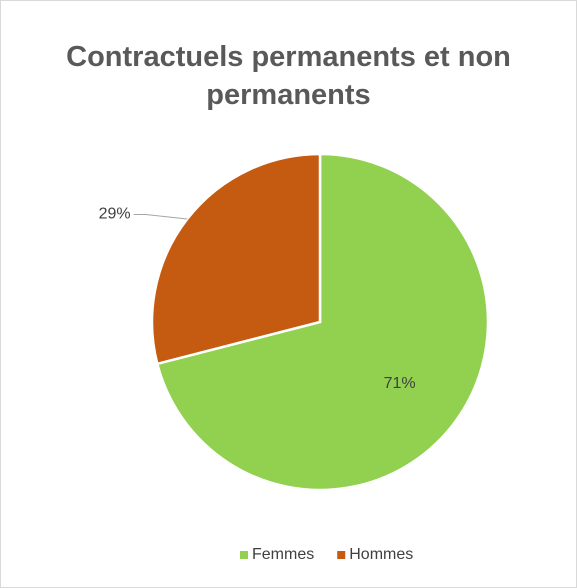 Image resolution: width=577 pixels, height=588 pixels. What do you see at coordinates (236, 259) in the screenshot?
I see `pie-slice` at bounding box center [236, 259].